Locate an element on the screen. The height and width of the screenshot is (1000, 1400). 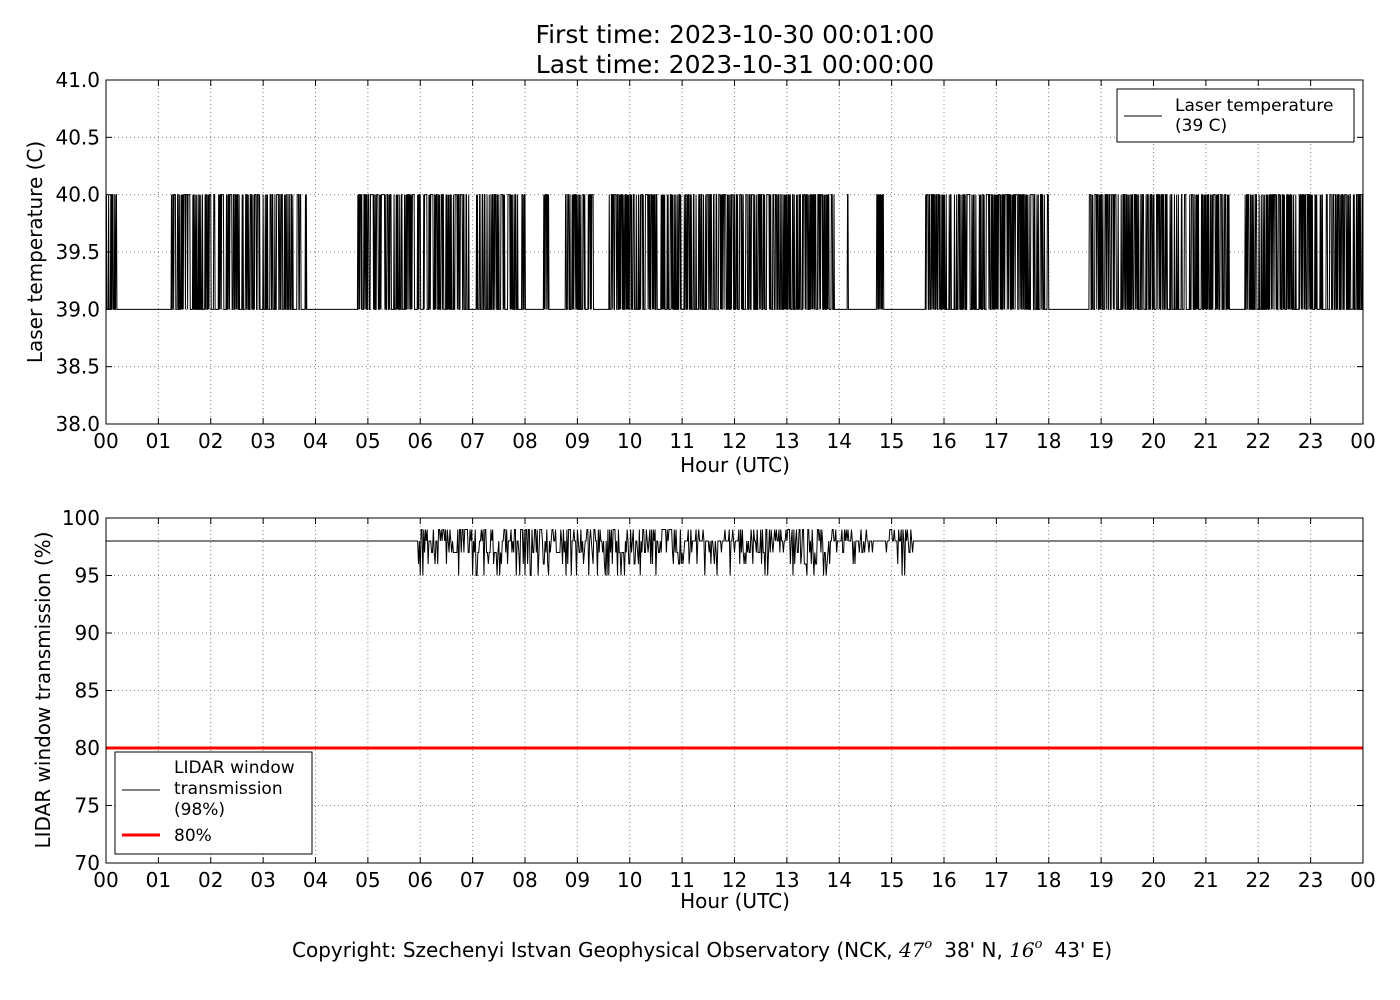
longitude-degree-symbol: o is located at coordinates (1039, 944).